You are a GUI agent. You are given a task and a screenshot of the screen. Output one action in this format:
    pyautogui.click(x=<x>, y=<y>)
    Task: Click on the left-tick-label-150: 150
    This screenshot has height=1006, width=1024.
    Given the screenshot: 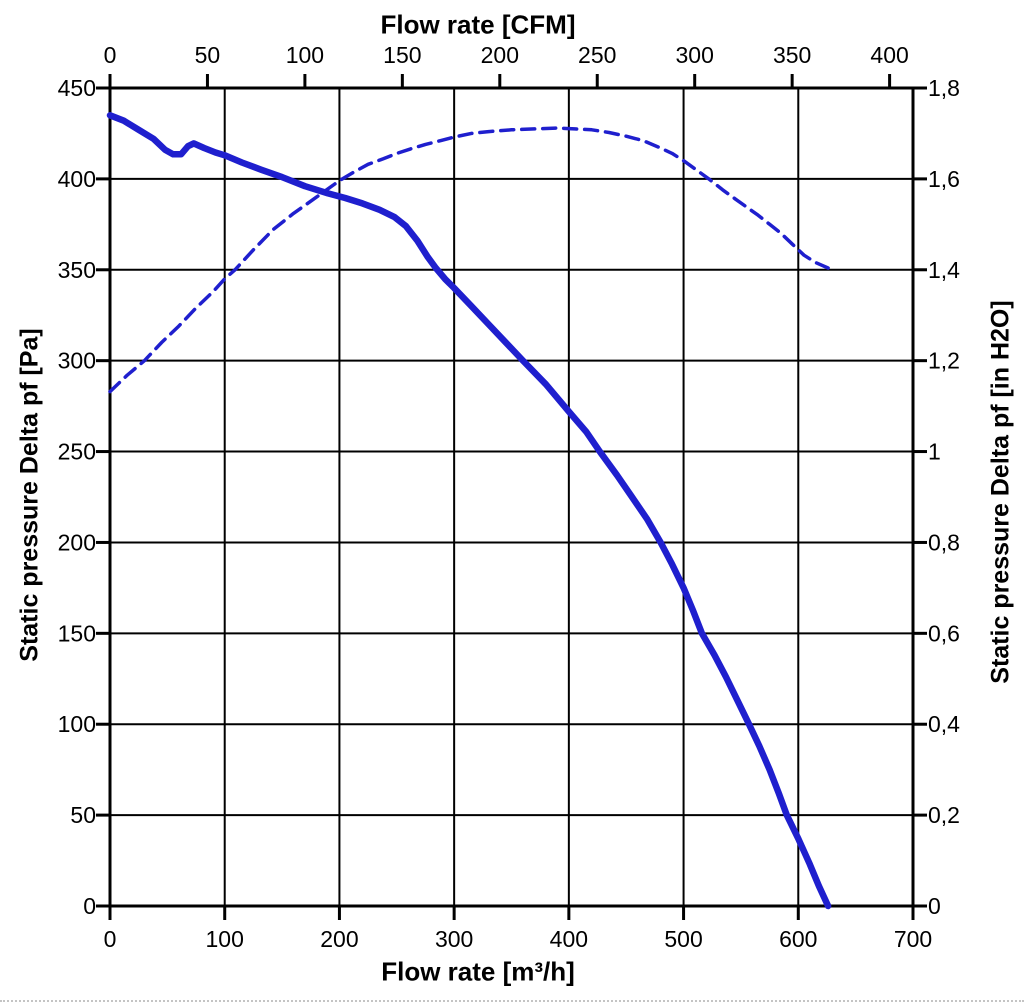 What is the action you would take?
    pyautogui.click(x=77, y=633)
    